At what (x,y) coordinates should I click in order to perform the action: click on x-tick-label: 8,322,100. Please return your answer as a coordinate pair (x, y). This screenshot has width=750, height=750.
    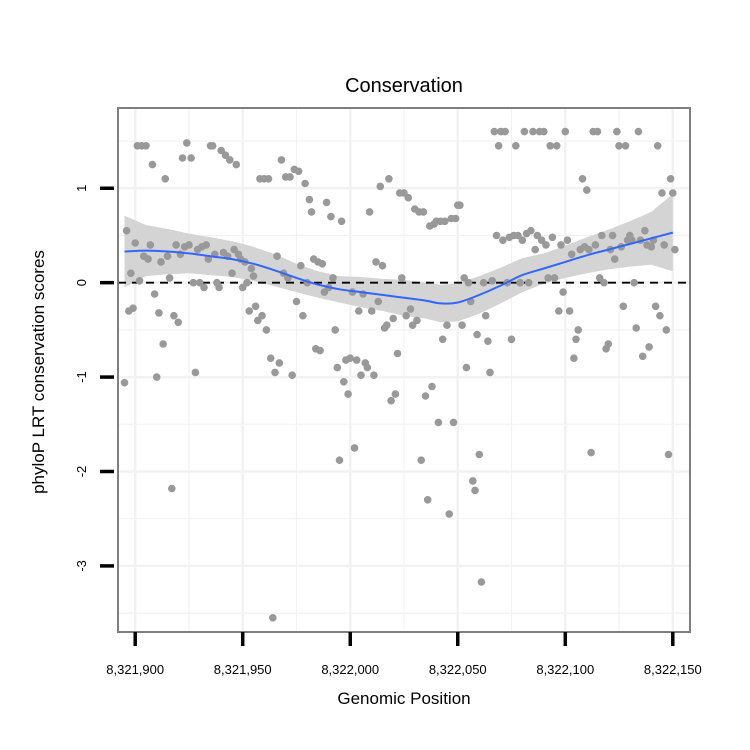
    Looking at the image, I should click on (565, 669).